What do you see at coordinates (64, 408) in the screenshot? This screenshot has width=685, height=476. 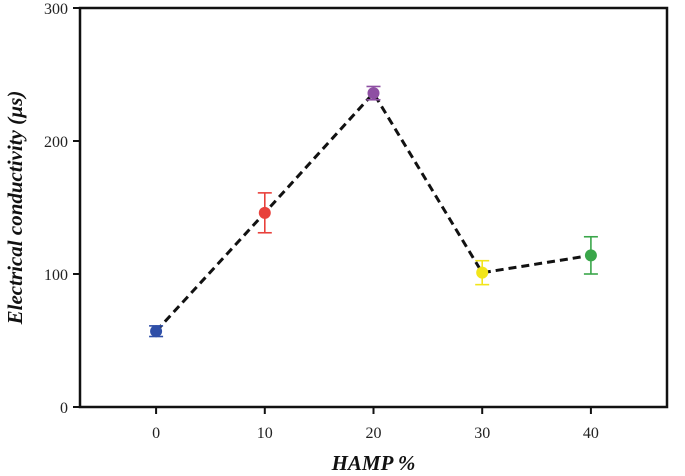 I see `y-tick-label: 0` at bounding box center [64, 408].